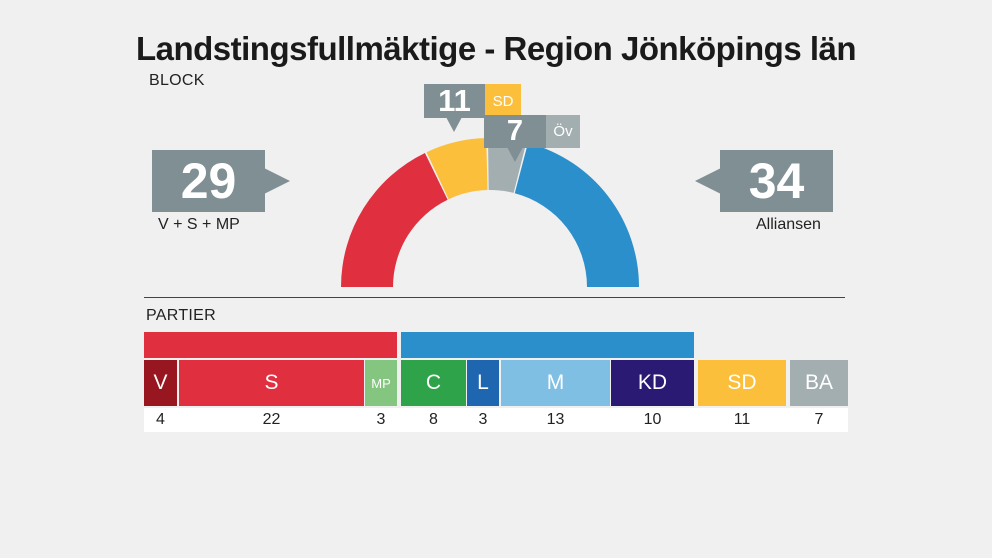  I want to click on party-cell-m: M, so click(555, 383).